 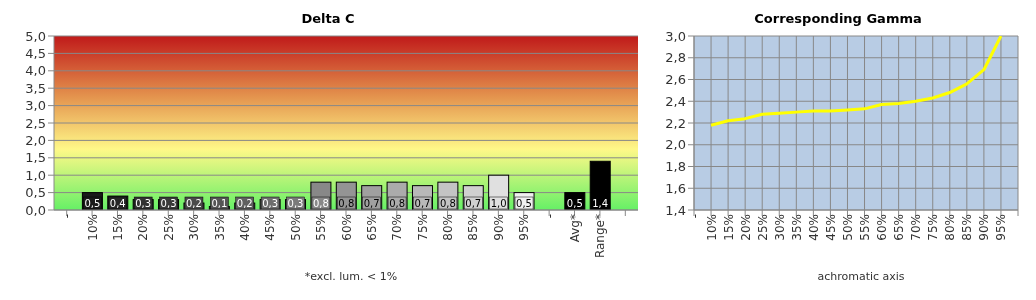 I want to click on y-tick-label: 0,5, so click(x=35, y=193).